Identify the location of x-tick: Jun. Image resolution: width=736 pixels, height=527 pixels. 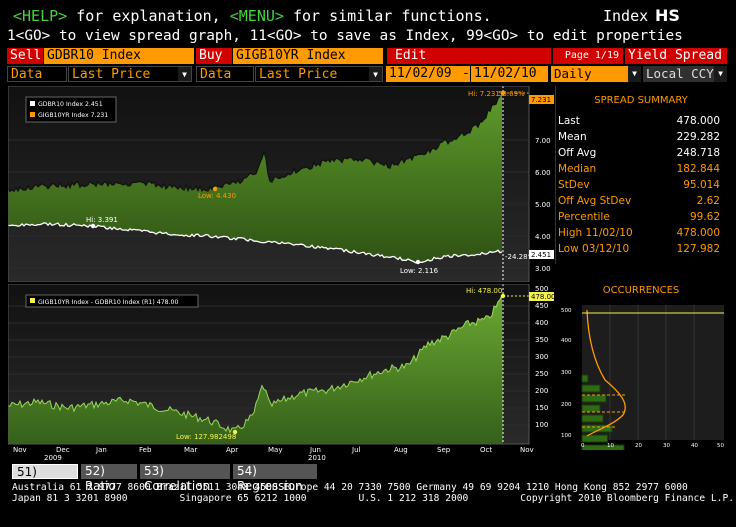
(315, 450).